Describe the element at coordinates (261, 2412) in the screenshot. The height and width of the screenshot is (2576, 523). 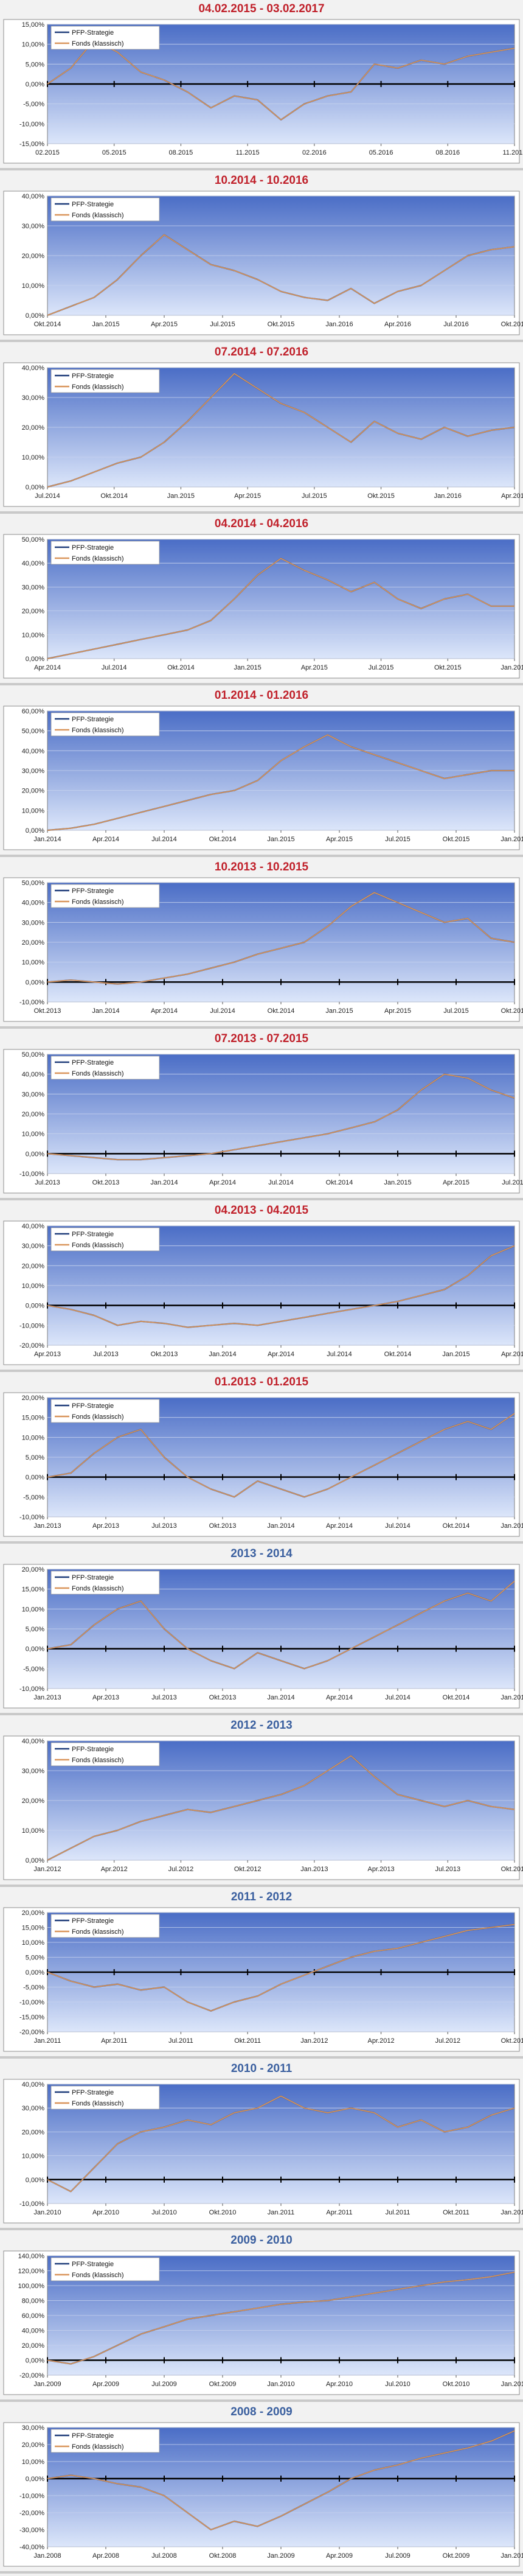
I see `chart-title: 2008 - 2009` at that location.